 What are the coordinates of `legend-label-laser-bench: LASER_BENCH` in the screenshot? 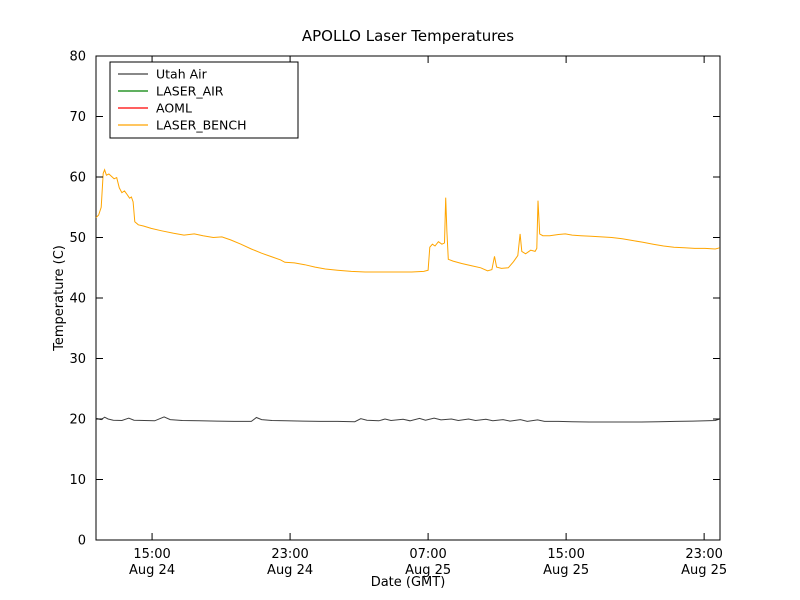 It's located at (201, 125).